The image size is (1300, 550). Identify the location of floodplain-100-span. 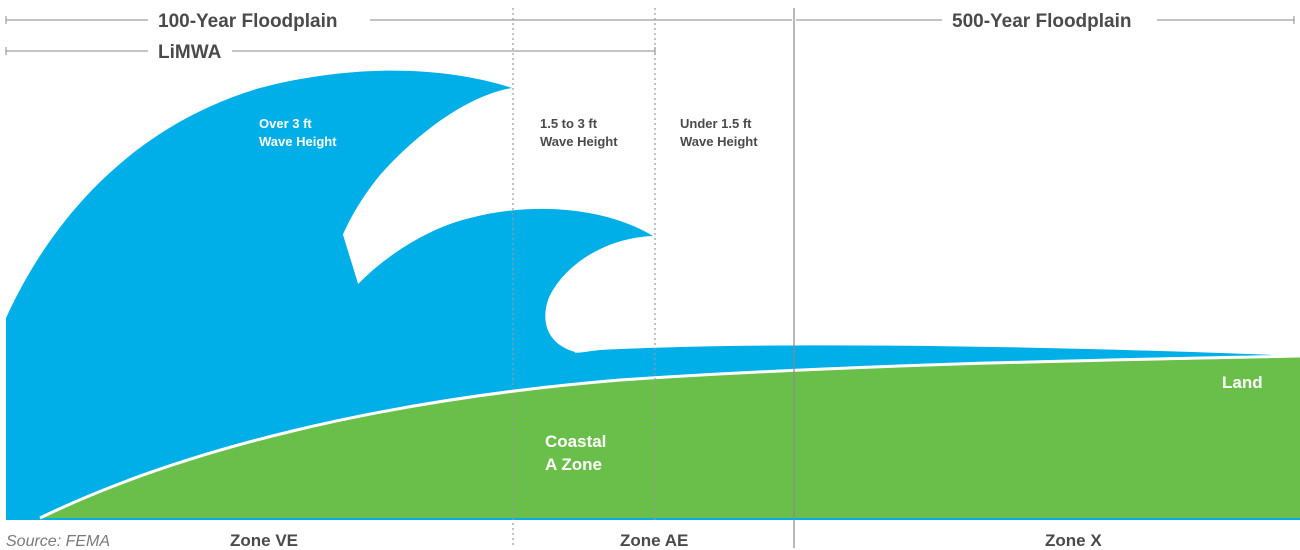
(398, 20).